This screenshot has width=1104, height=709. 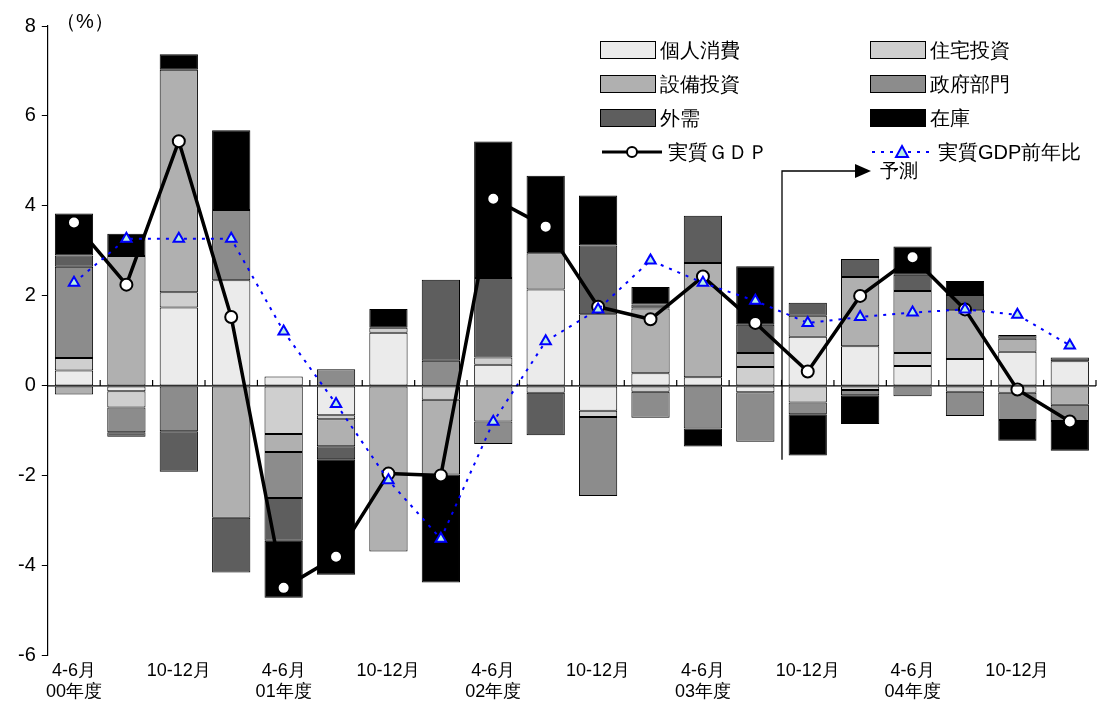 What do you see at coordinates (912, 680) in the screenshot?
I see `x-tick-label: 4-6月 04年度` at bounding box center [912, 680].